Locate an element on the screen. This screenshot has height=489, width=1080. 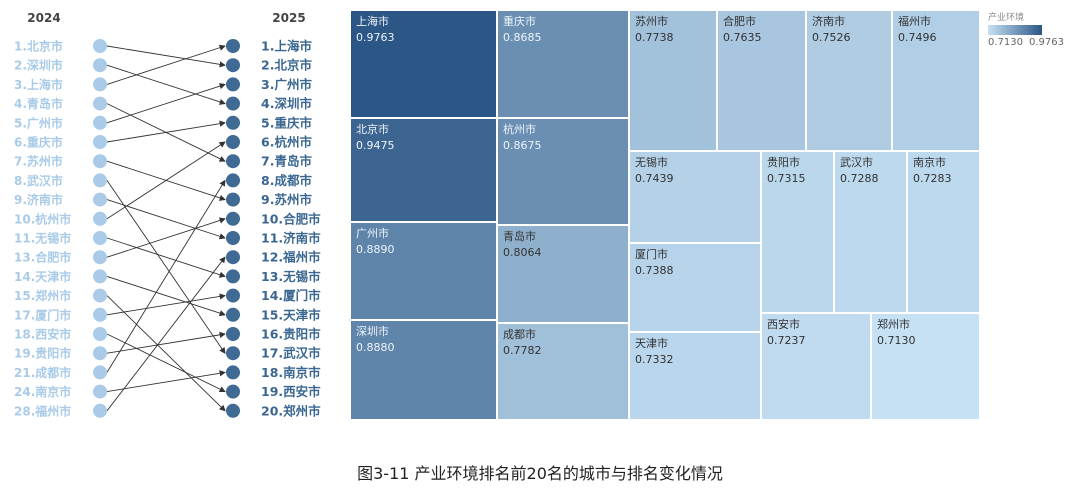
tile-city-name: 杭州市 is located at coordinates (519, 129).